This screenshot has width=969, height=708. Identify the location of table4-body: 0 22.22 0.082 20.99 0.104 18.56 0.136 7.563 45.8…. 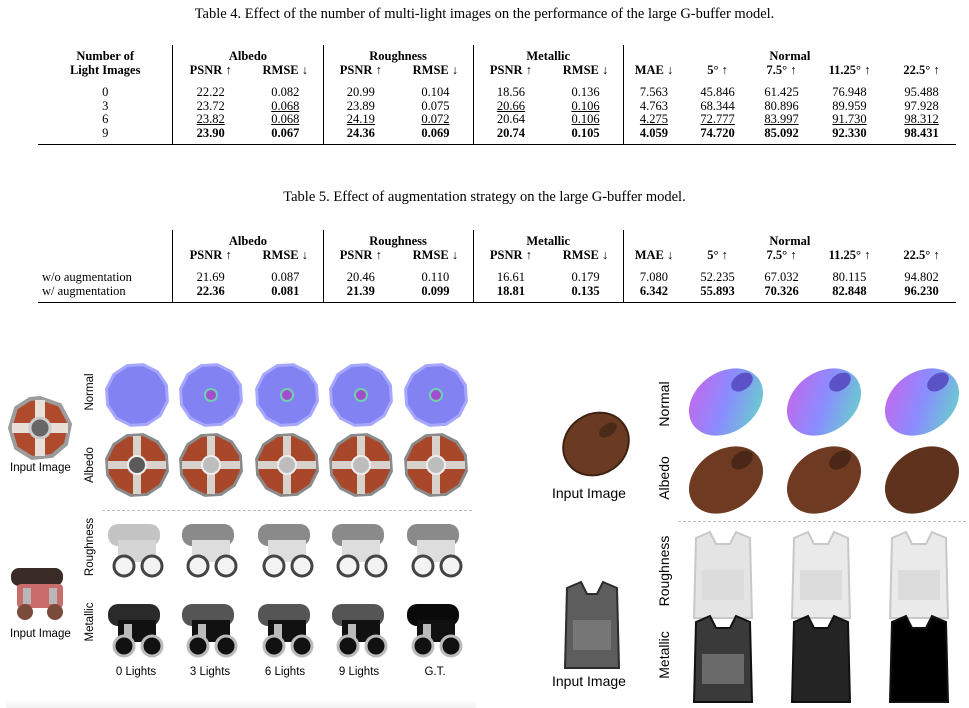
(497, 113).